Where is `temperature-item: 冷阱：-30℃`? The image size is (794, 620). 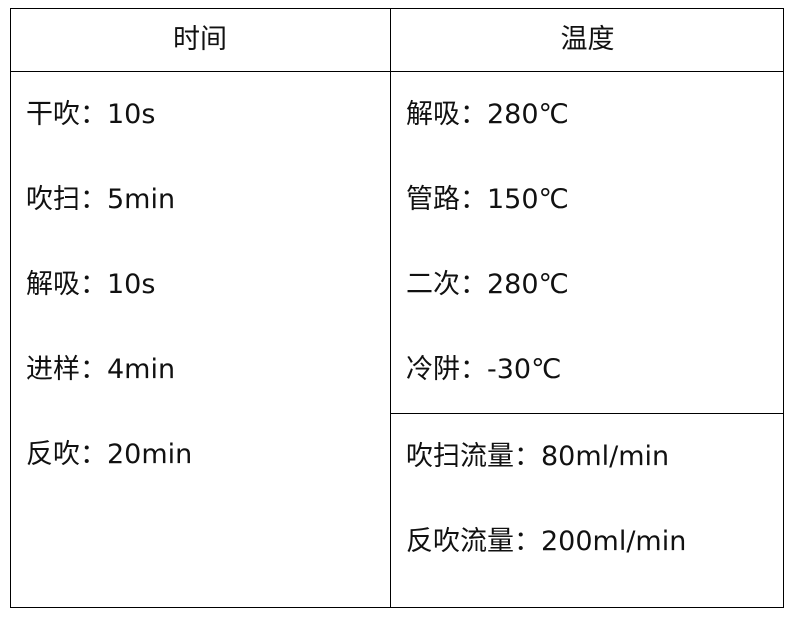
temperature-item: 冷阱：-30℃ is located at coordinates (484, 369).